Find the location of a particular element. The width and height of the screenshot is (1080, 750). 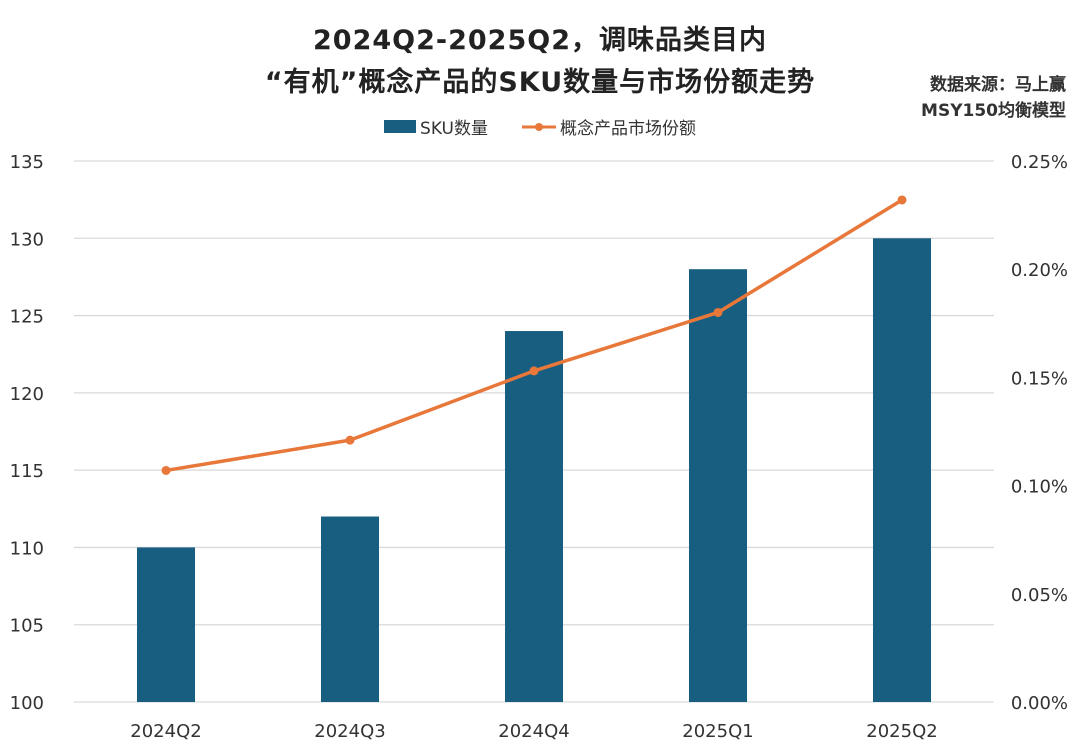

right-axis-tick-label: 0.05% is located at coordinates (1039, 595).